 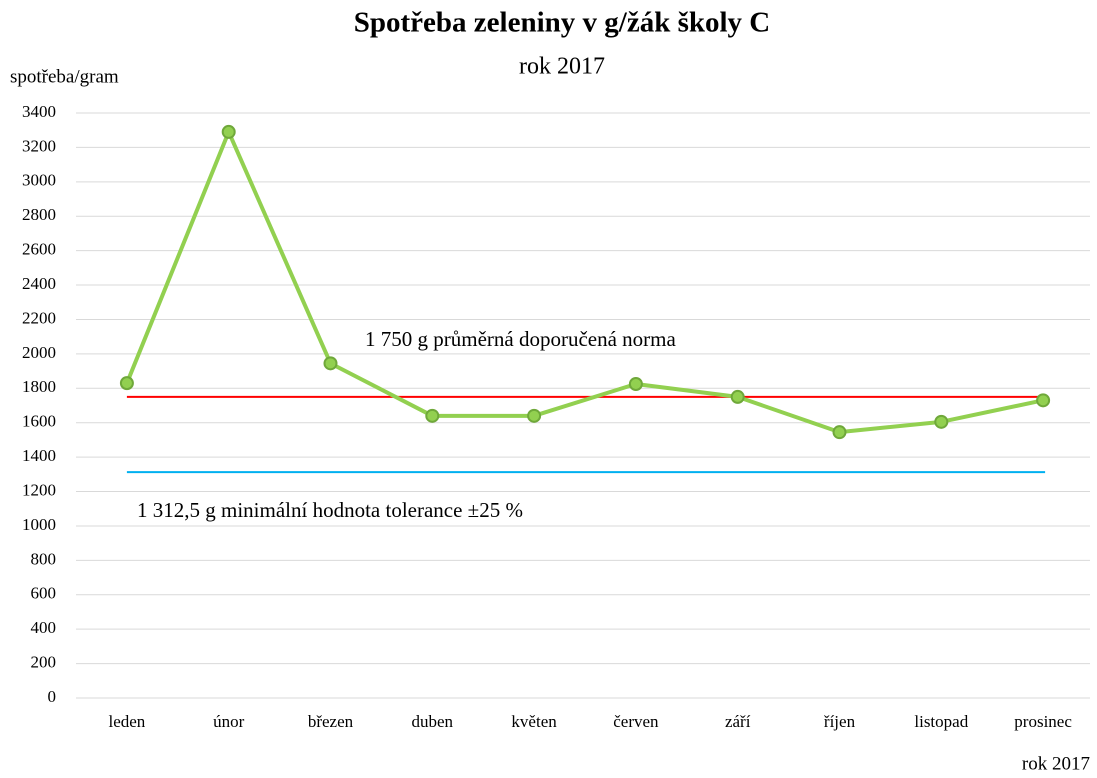 I want to click on y-tick-label: 600, so click(x=44, y=593).